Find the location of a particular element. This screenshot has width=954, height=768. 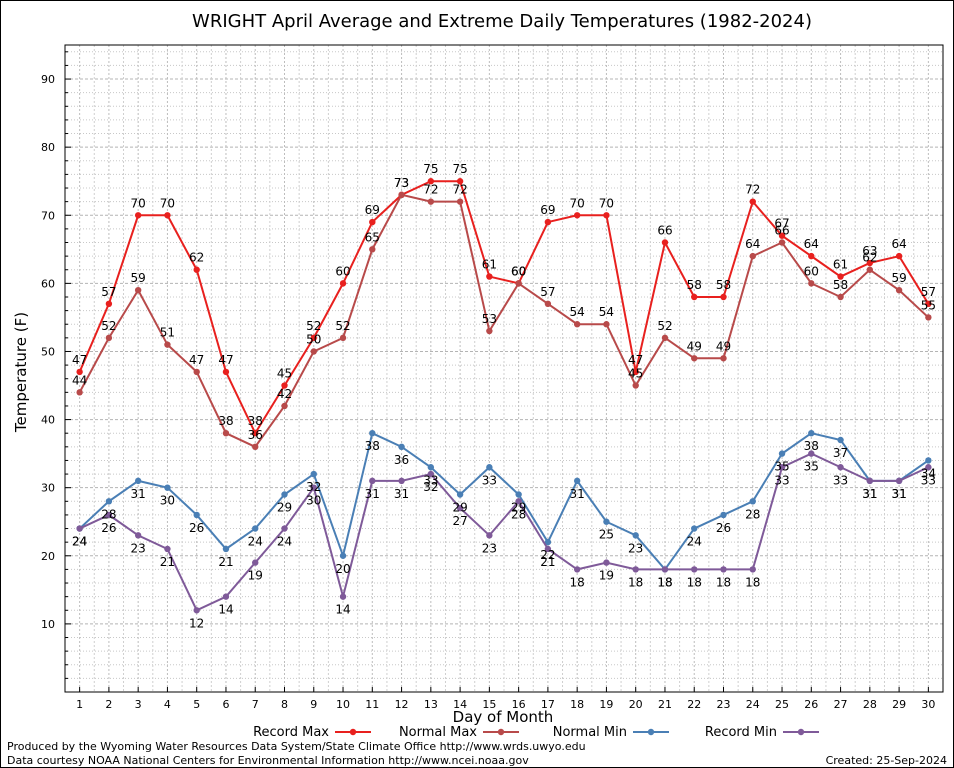

normal-min-data-label: 34 is located at coordinates (928, 473).